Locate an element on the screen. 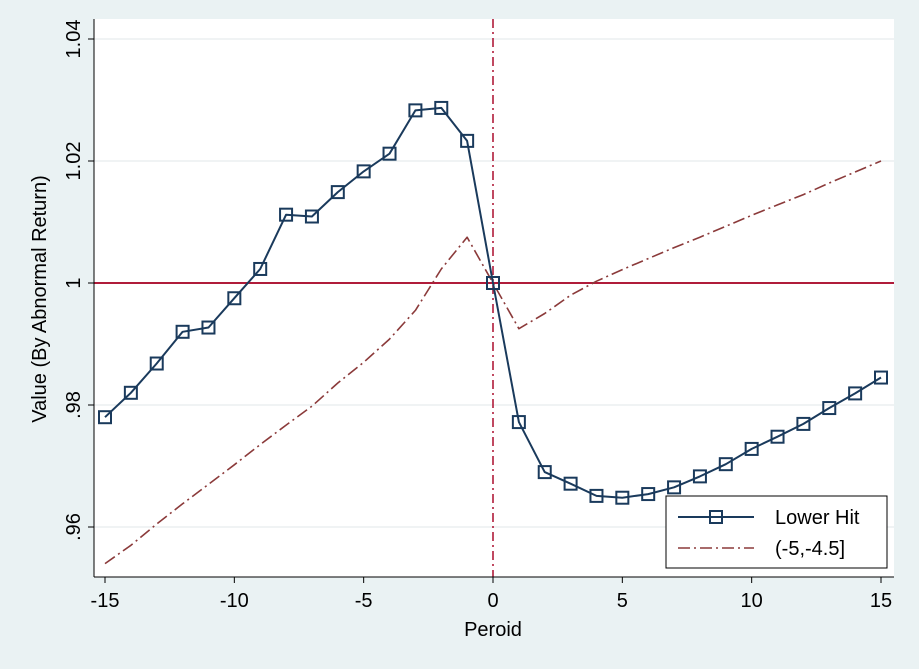 The width and height of the screenshot is (919, 669). y-axis-ticks: .96 .98 1 1.02 1.04 is located at coordinates (78, 280).